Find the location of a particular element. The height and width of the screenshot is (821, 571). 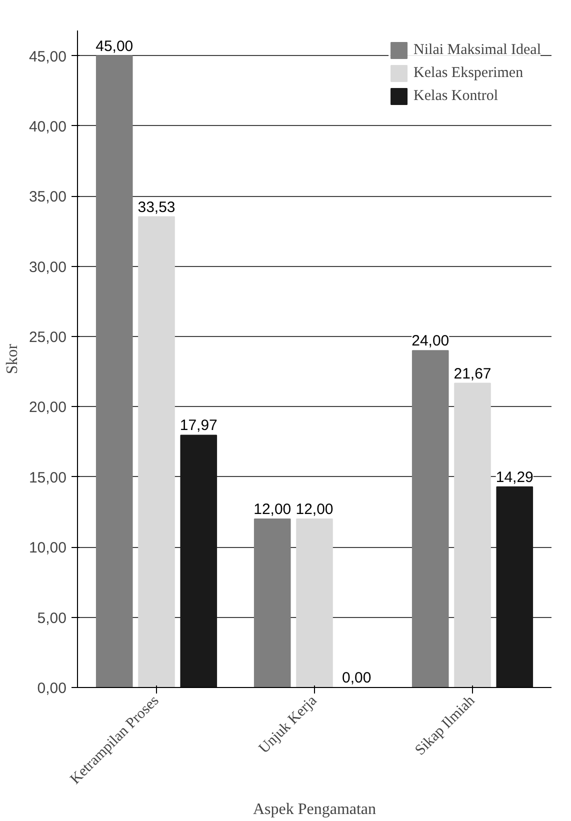

y-tick-label: 45,00 is located at coordinates (47, 57).